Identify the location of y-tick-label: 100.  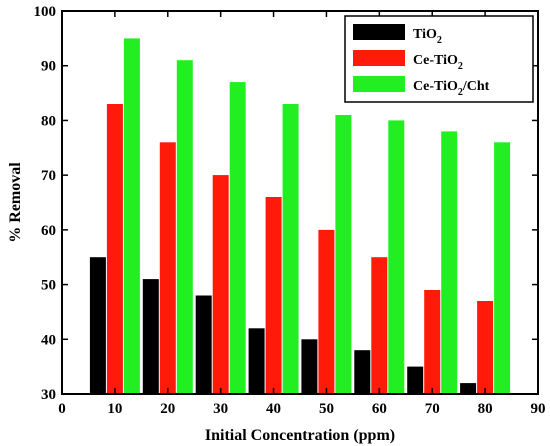
(45, 12).